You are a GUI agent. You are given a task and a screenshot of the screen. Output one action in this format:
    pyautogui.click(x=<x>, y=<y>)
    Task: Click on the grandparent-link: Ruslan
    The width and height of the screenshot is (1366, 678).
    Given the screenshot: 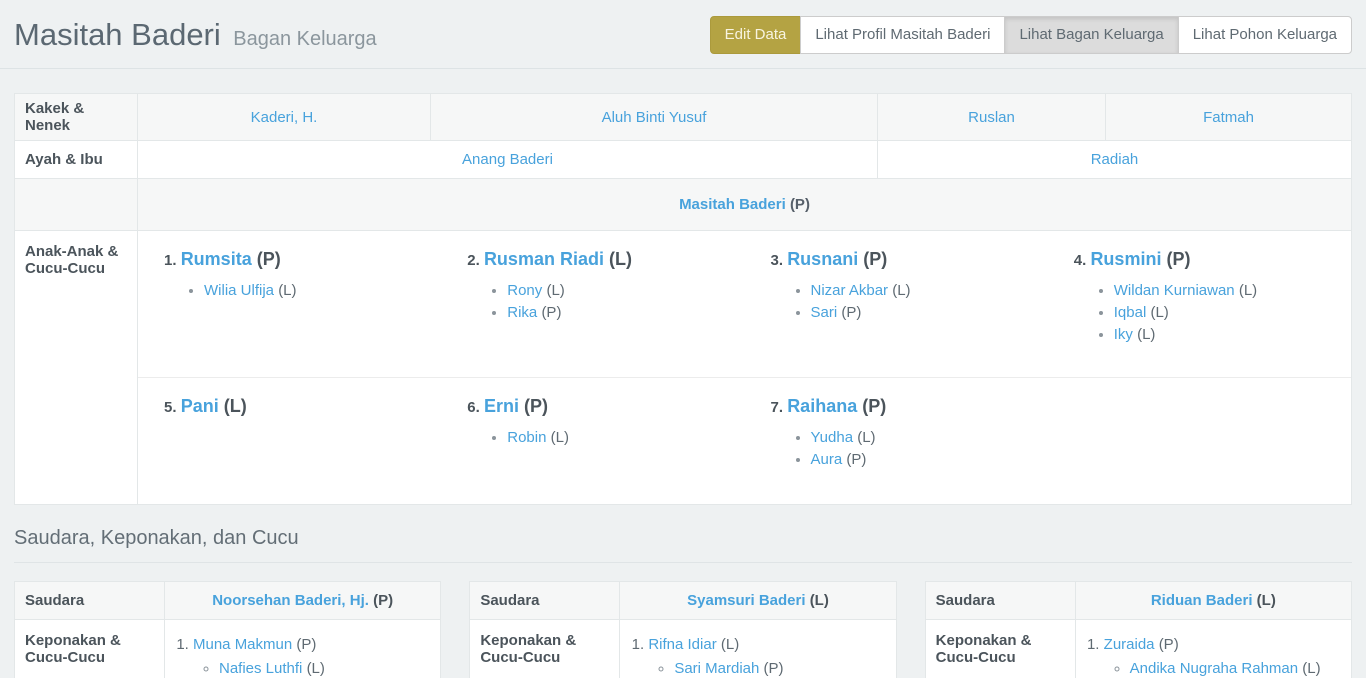 What is the action you would take?
    pyautogui.click(x=991, y=117)
    